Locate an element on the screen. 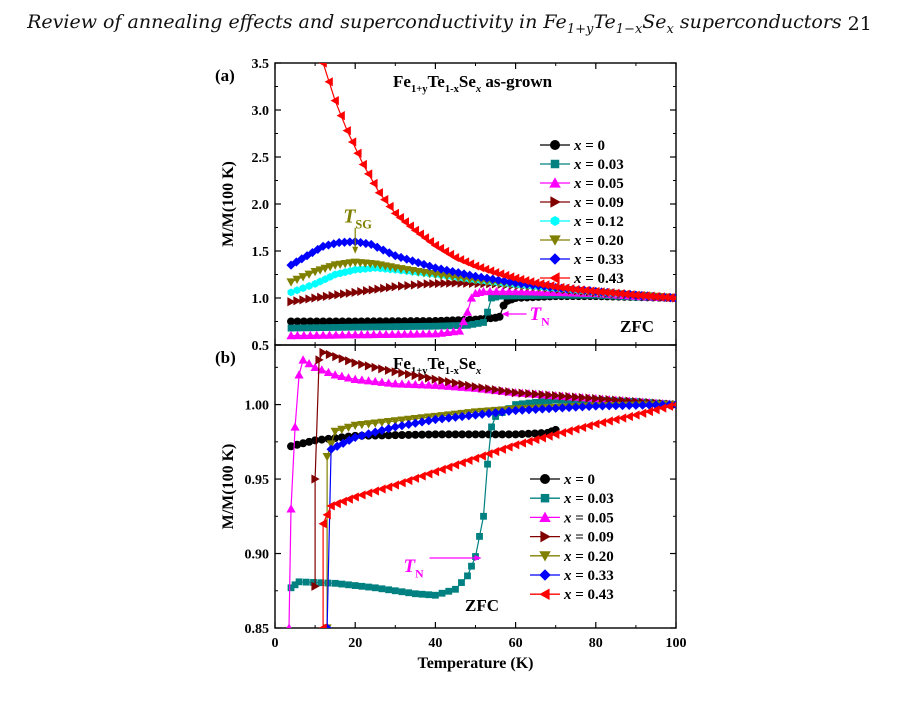  legend-label: x = 0.33 is located at coordinates (588, 576).